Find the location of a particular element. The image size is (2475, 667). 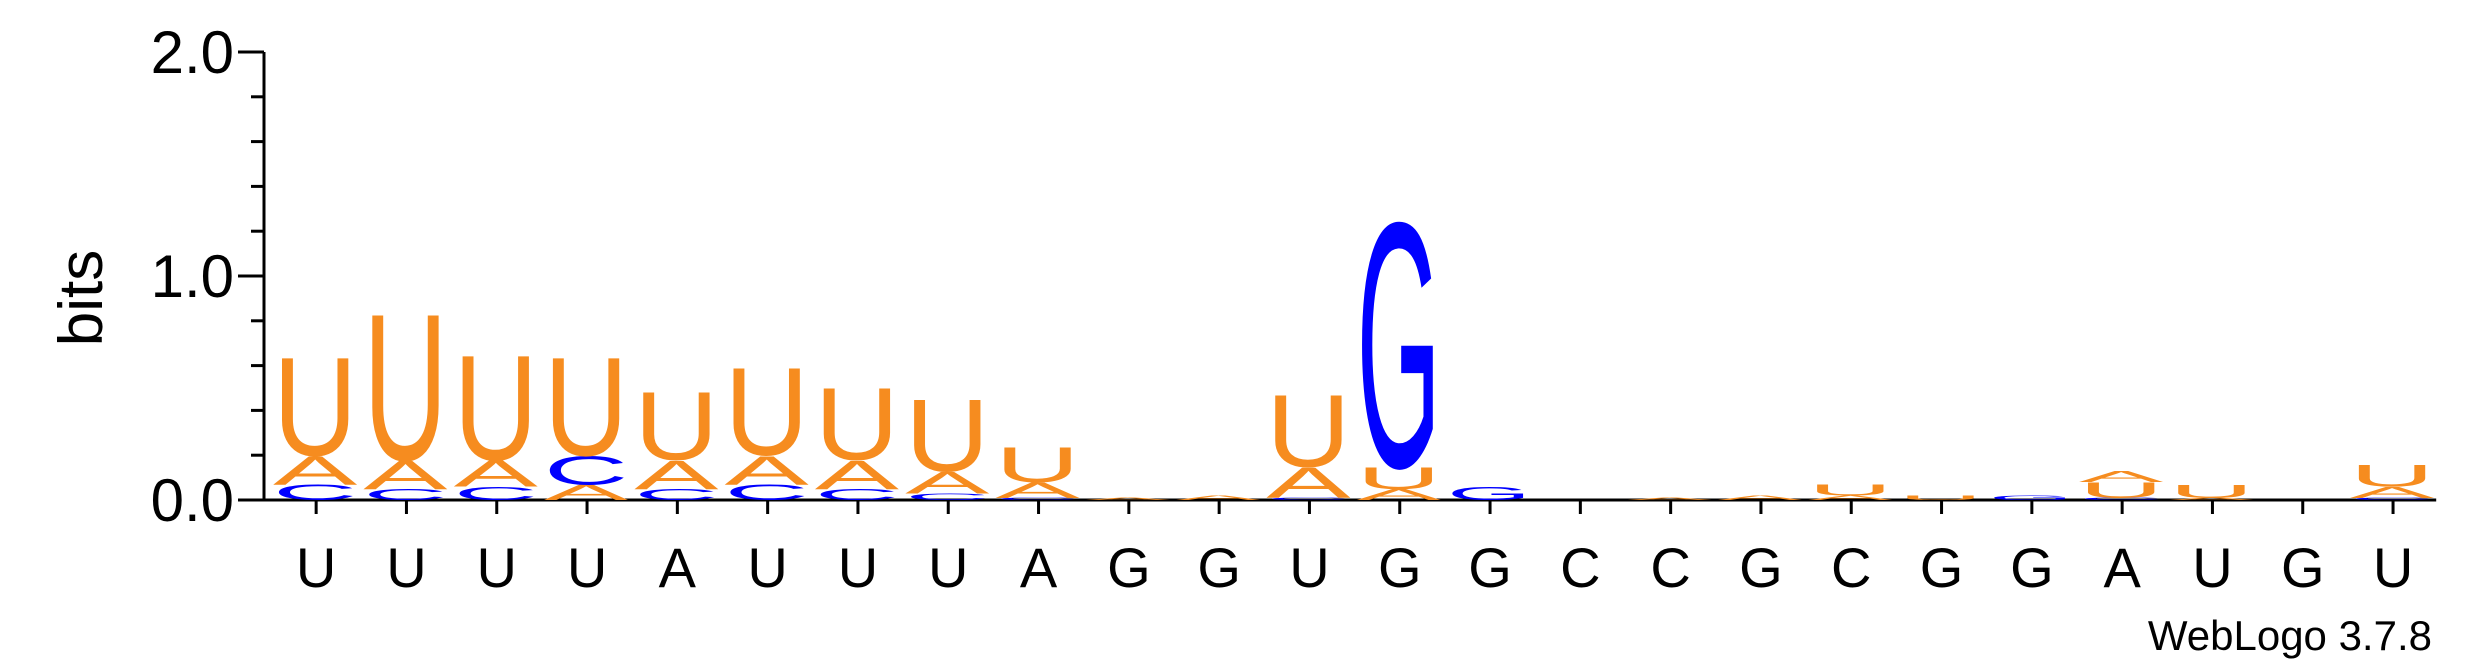

y-tick-label: 1.0 is located at coordinates (192, 276).